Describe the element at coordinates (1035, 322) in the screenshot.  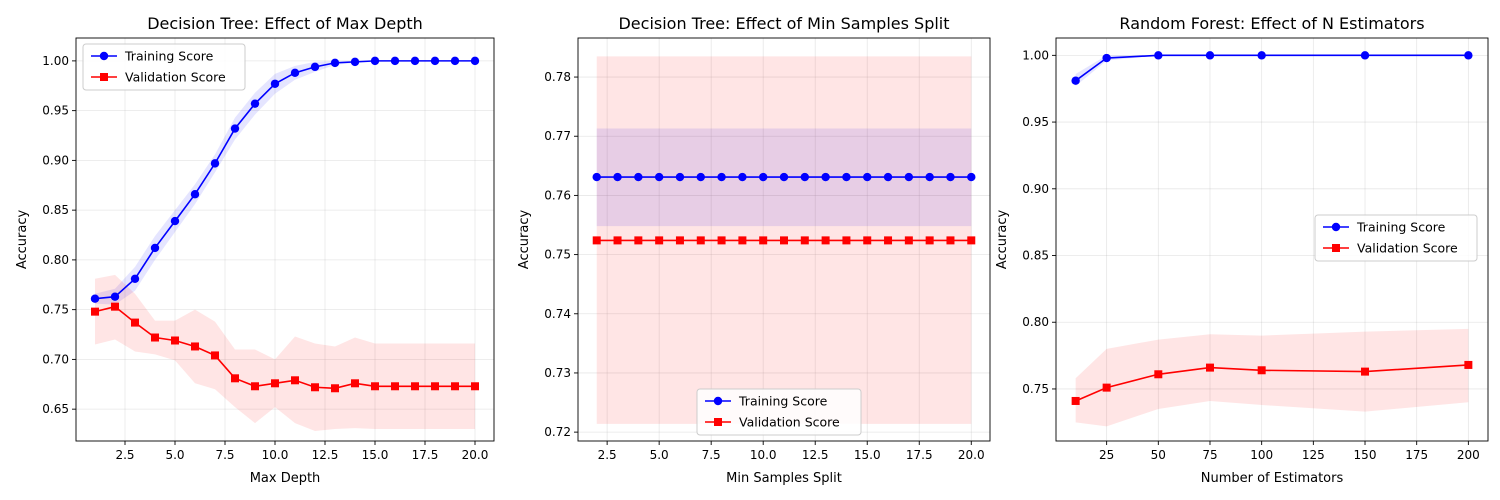
I see `y-tick-label: 0.80` at that location.